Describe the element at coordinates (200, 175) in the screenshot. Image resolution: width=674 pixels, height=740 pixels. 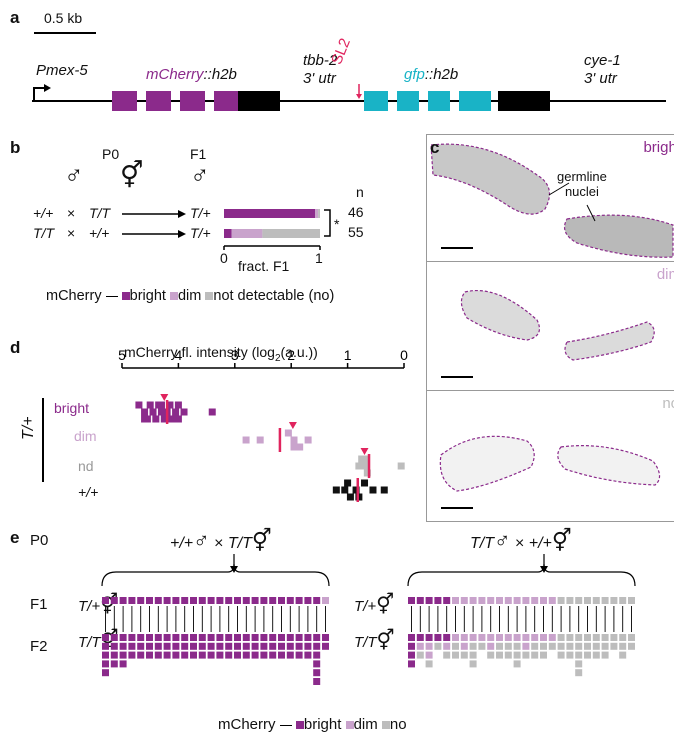
I see `f1-male-symbol: ♂` at that location.